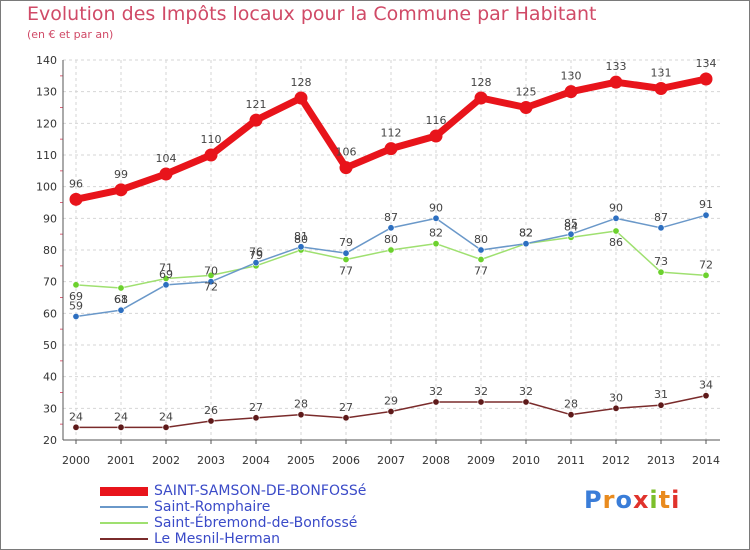  Describe the element at coordinates (76, 306) in the screenshot. I see `data-label-saint-romphaire-2000: 59` at that location.